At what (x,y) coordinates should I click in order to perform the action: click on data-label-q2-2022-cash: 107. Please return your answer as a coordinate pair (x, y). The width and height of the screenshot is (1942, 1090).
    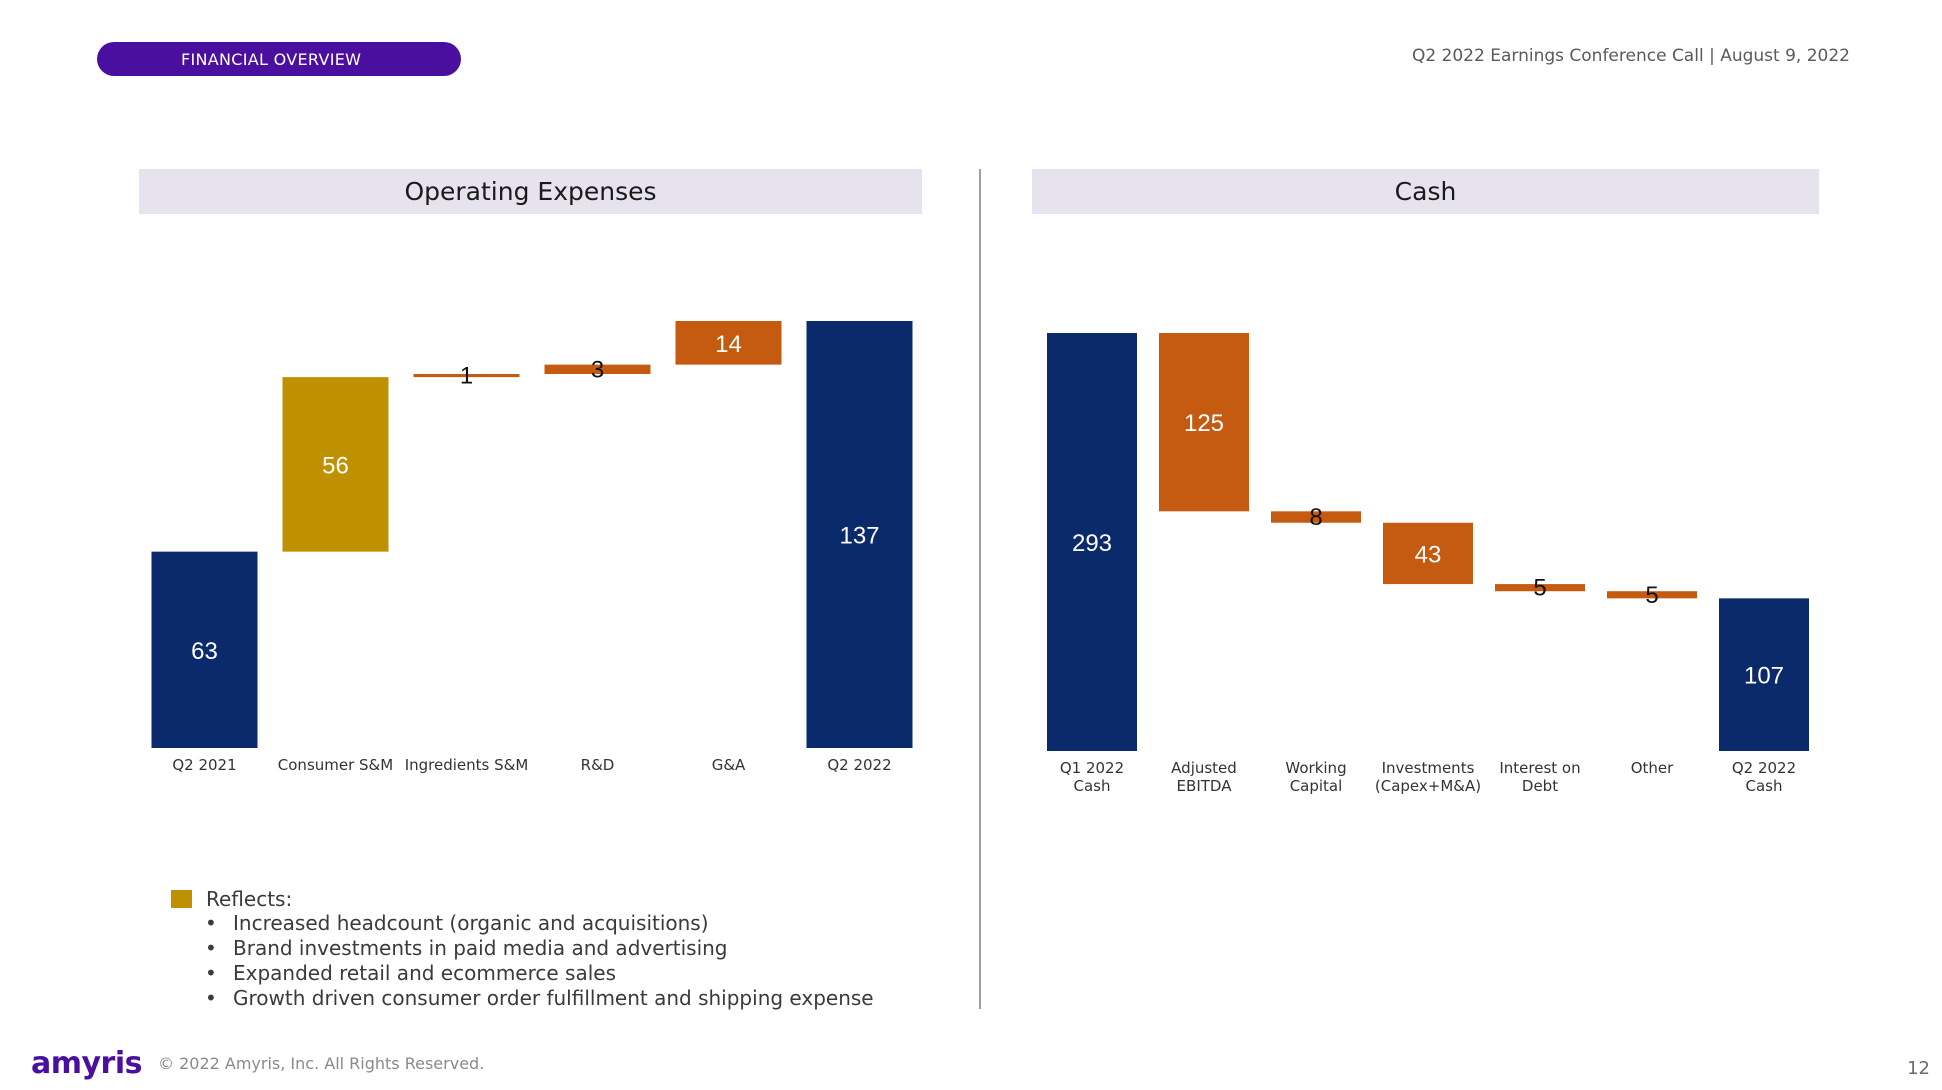
    Looking at the image, I should click on (1764, 676).